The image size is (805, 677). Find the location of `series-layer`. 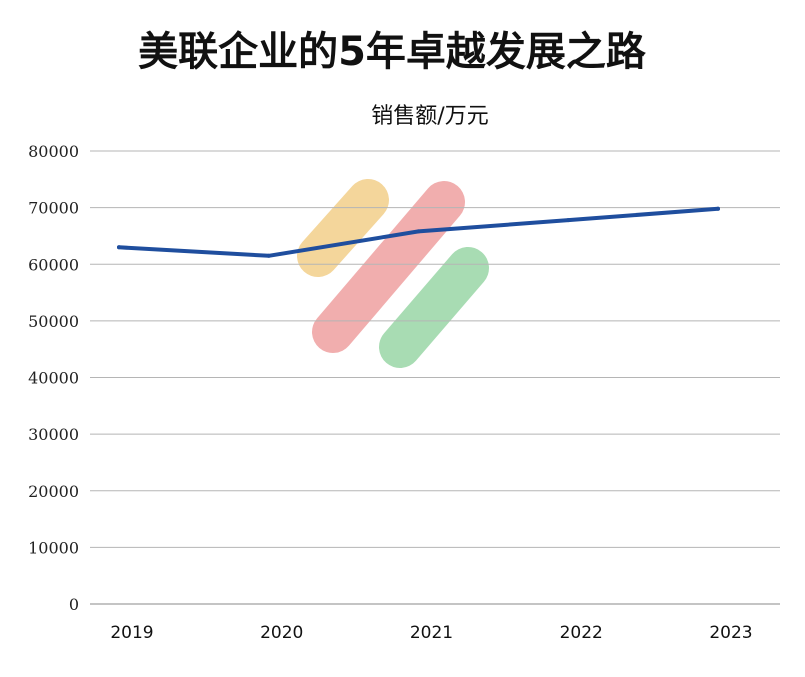

series-layer is located at coordinates (418, 232).